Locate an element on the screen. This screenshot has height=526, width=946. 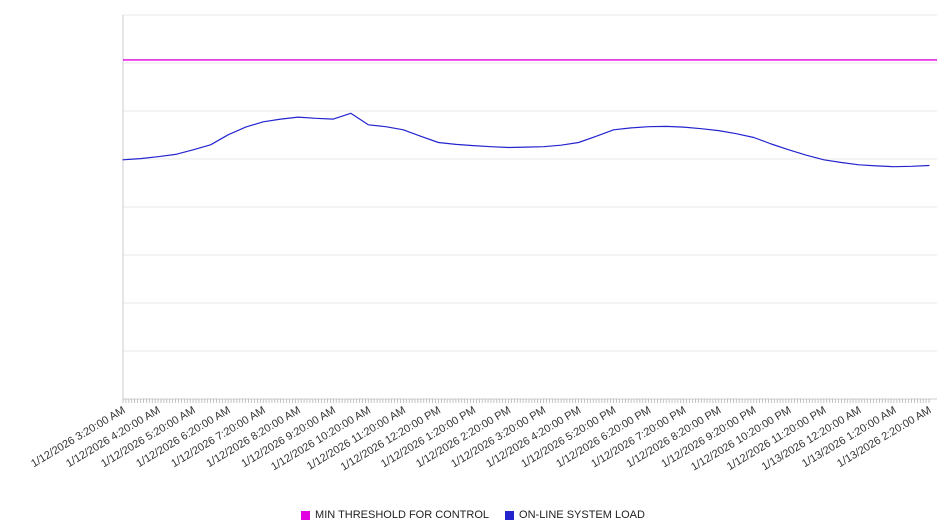
legend-item: MIN THRESHOLD FOR CONTROL is located at coordinates (395, 515).